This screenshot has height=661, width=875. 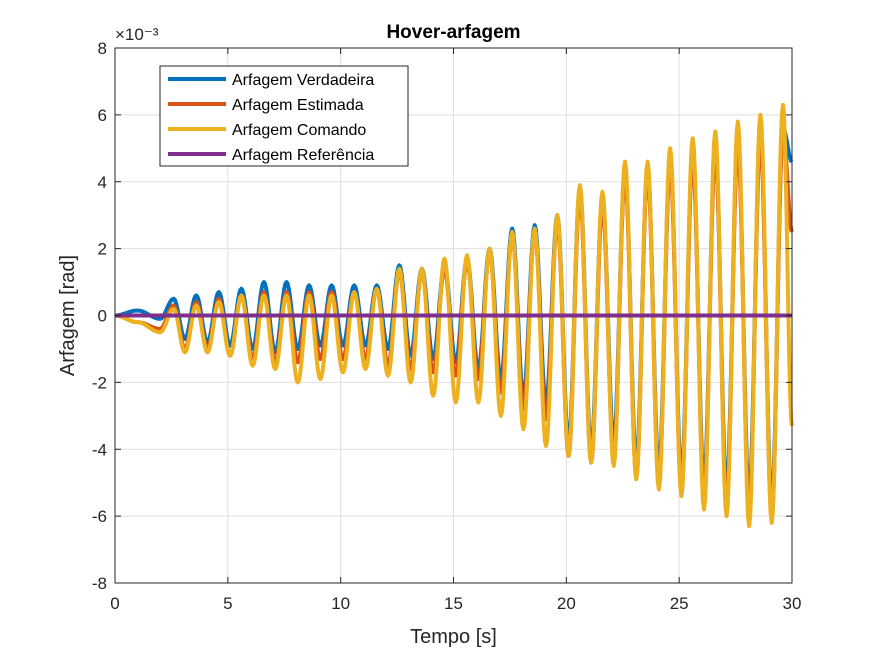 I want to click on y-tick-label: -8, so click(x=99, y=583).